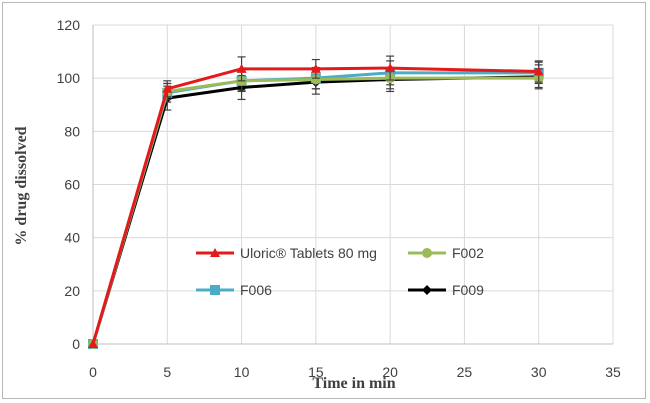 Image resolution: width=650 pixels, height=403 pixels. What do you see at coordinates (465, 372) in the screenshot?
I see `x-tick-label: 25` at bounding box center [465, 372].